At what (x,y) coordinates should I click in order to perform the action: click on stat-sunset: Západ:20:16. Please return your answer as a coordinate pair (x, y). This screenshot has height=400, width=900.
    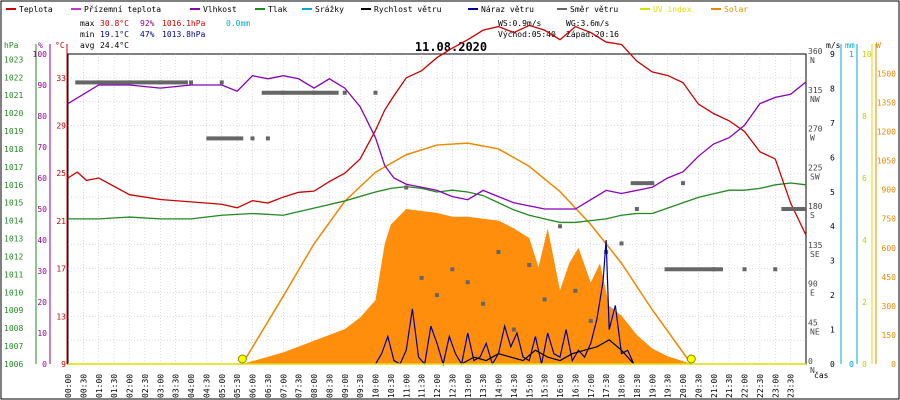
    Looking at the image, I should click on (592, 34).